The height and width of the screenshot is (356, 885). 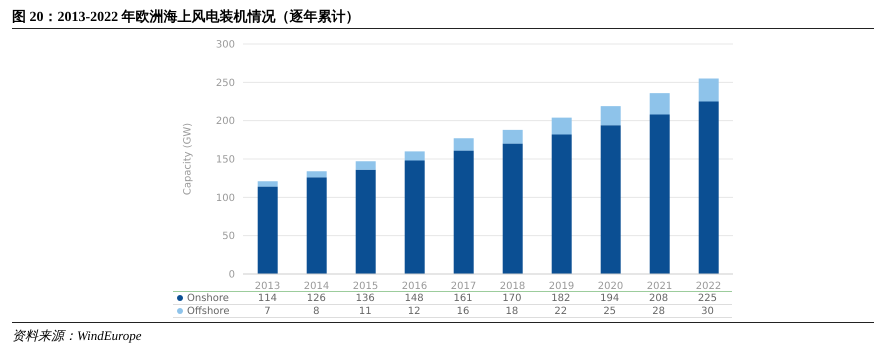 What do you see at coordinates (267, 311) in the screenshot?
I see `data-label: 7` at bounding box center [267, 311].